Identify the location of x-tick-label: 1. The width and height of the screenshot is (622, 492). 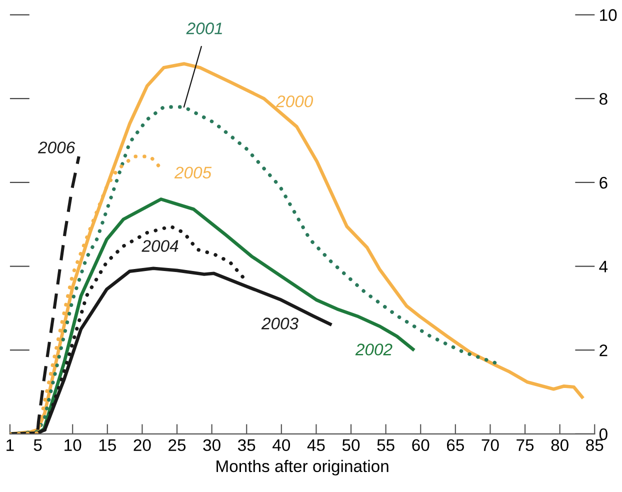
(10, 445).